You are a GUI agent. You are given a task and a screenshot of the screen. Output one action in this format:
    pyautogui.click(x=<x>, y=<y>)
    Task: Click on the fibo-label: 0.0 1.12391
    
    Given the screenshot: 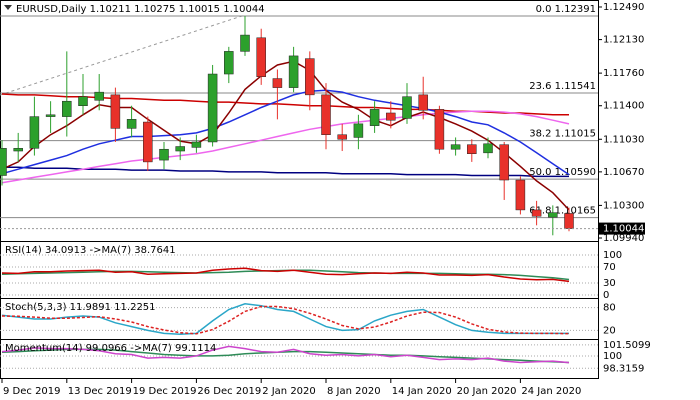 What is the action you would take?
    pyautogui.click(x=566, y=9)
    